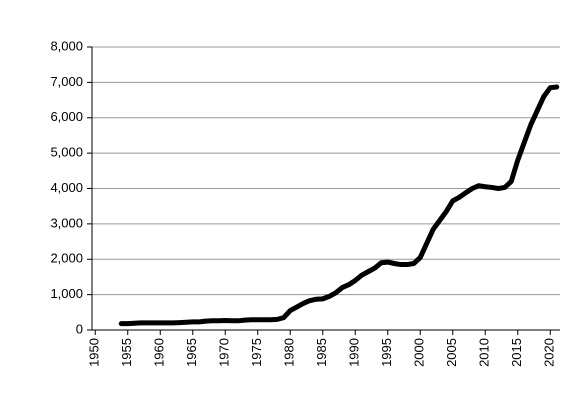 Image resolution: width=585 pixels, height=420 pixels. I want to click on y-tick-label: 2,000, so click(66, 258).